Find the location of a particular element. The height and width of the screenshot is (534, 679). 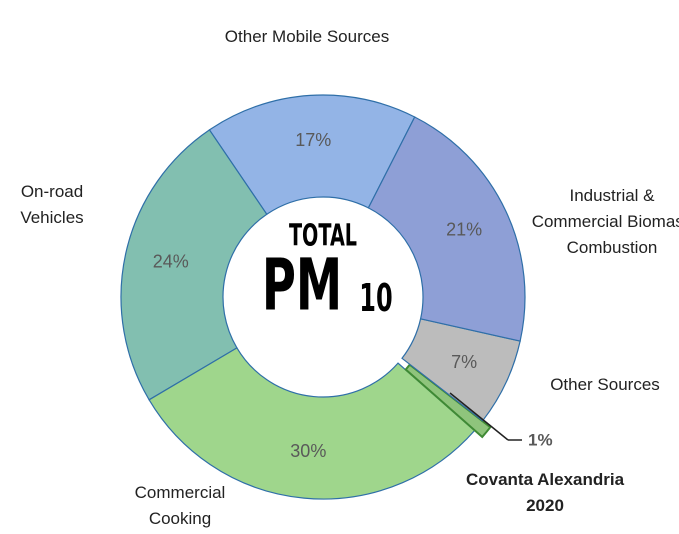

value-label: 1% is located at coordinates (540, 439).